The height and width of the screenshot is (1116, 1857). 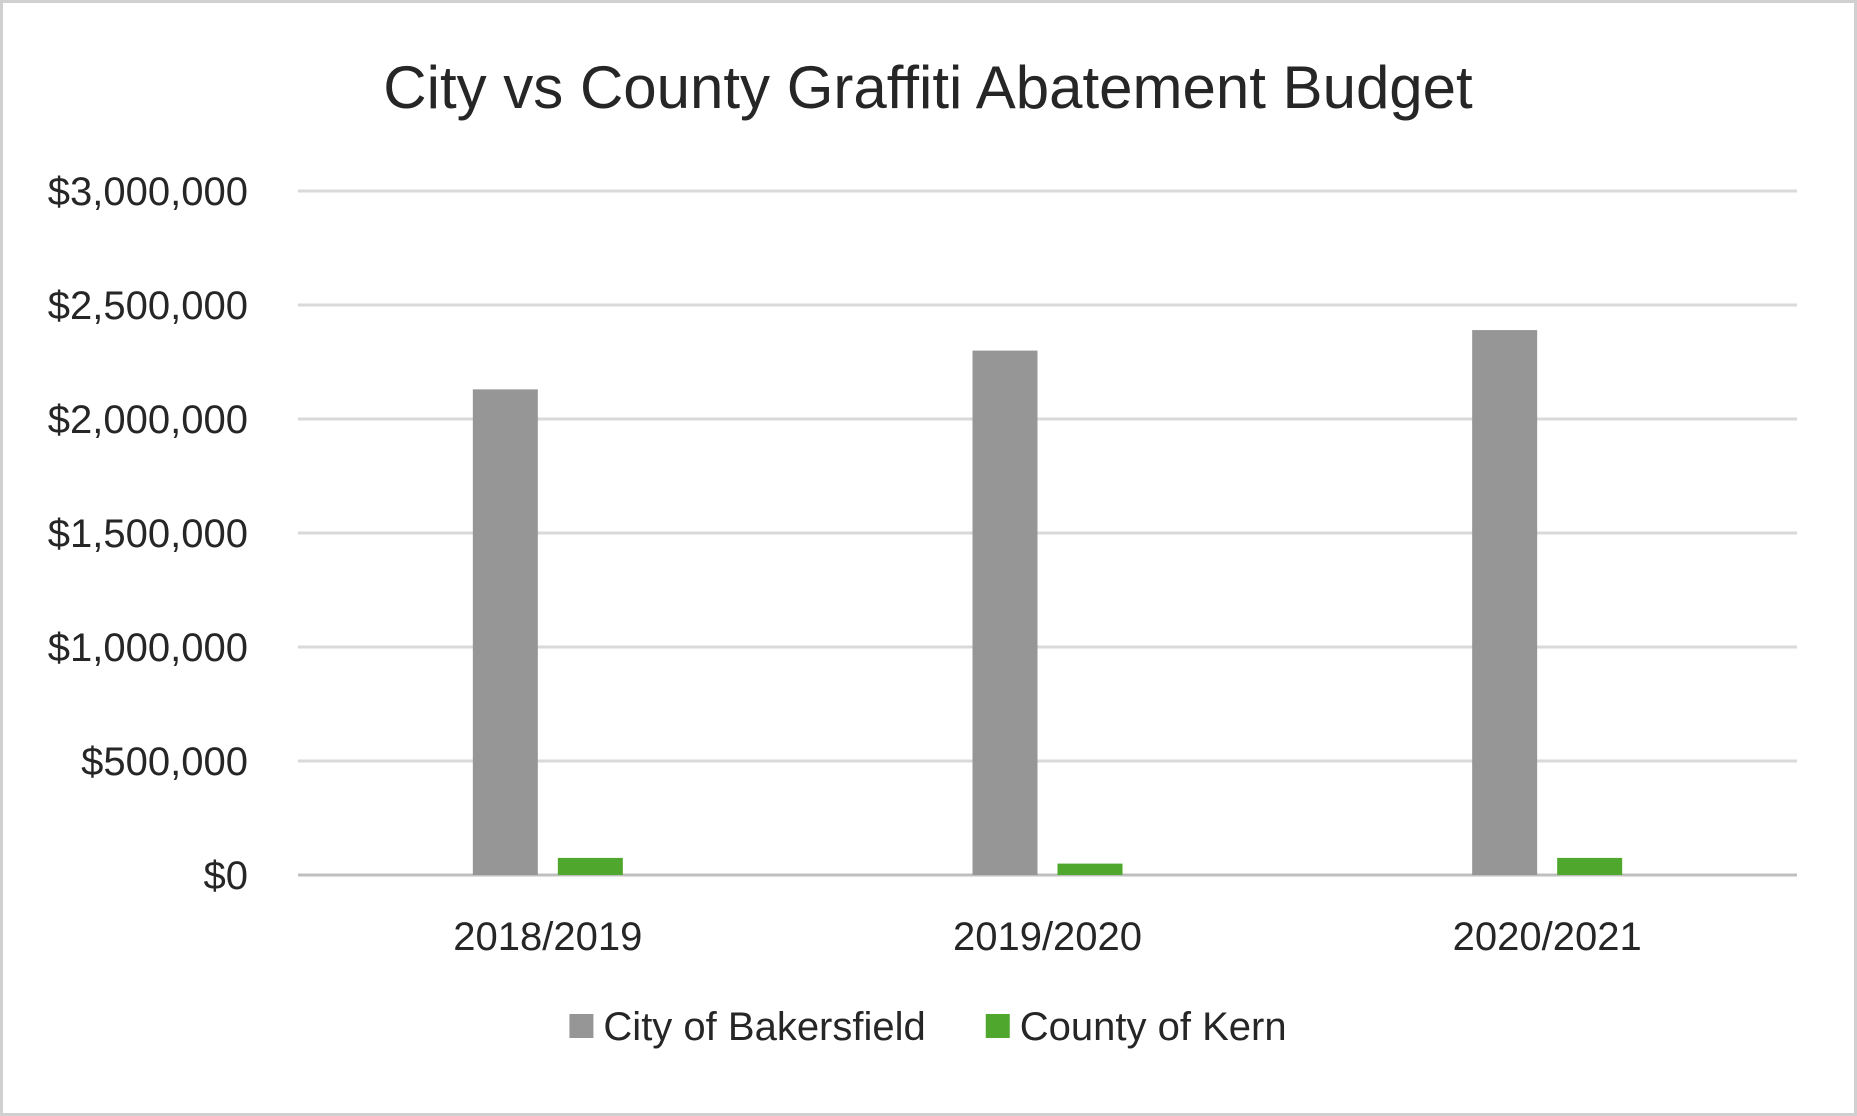 What do you see at coordinates (547, 937) in the screenshot?
I see `x-tick-label: 2018/2019` at bounding box center [547, 937].